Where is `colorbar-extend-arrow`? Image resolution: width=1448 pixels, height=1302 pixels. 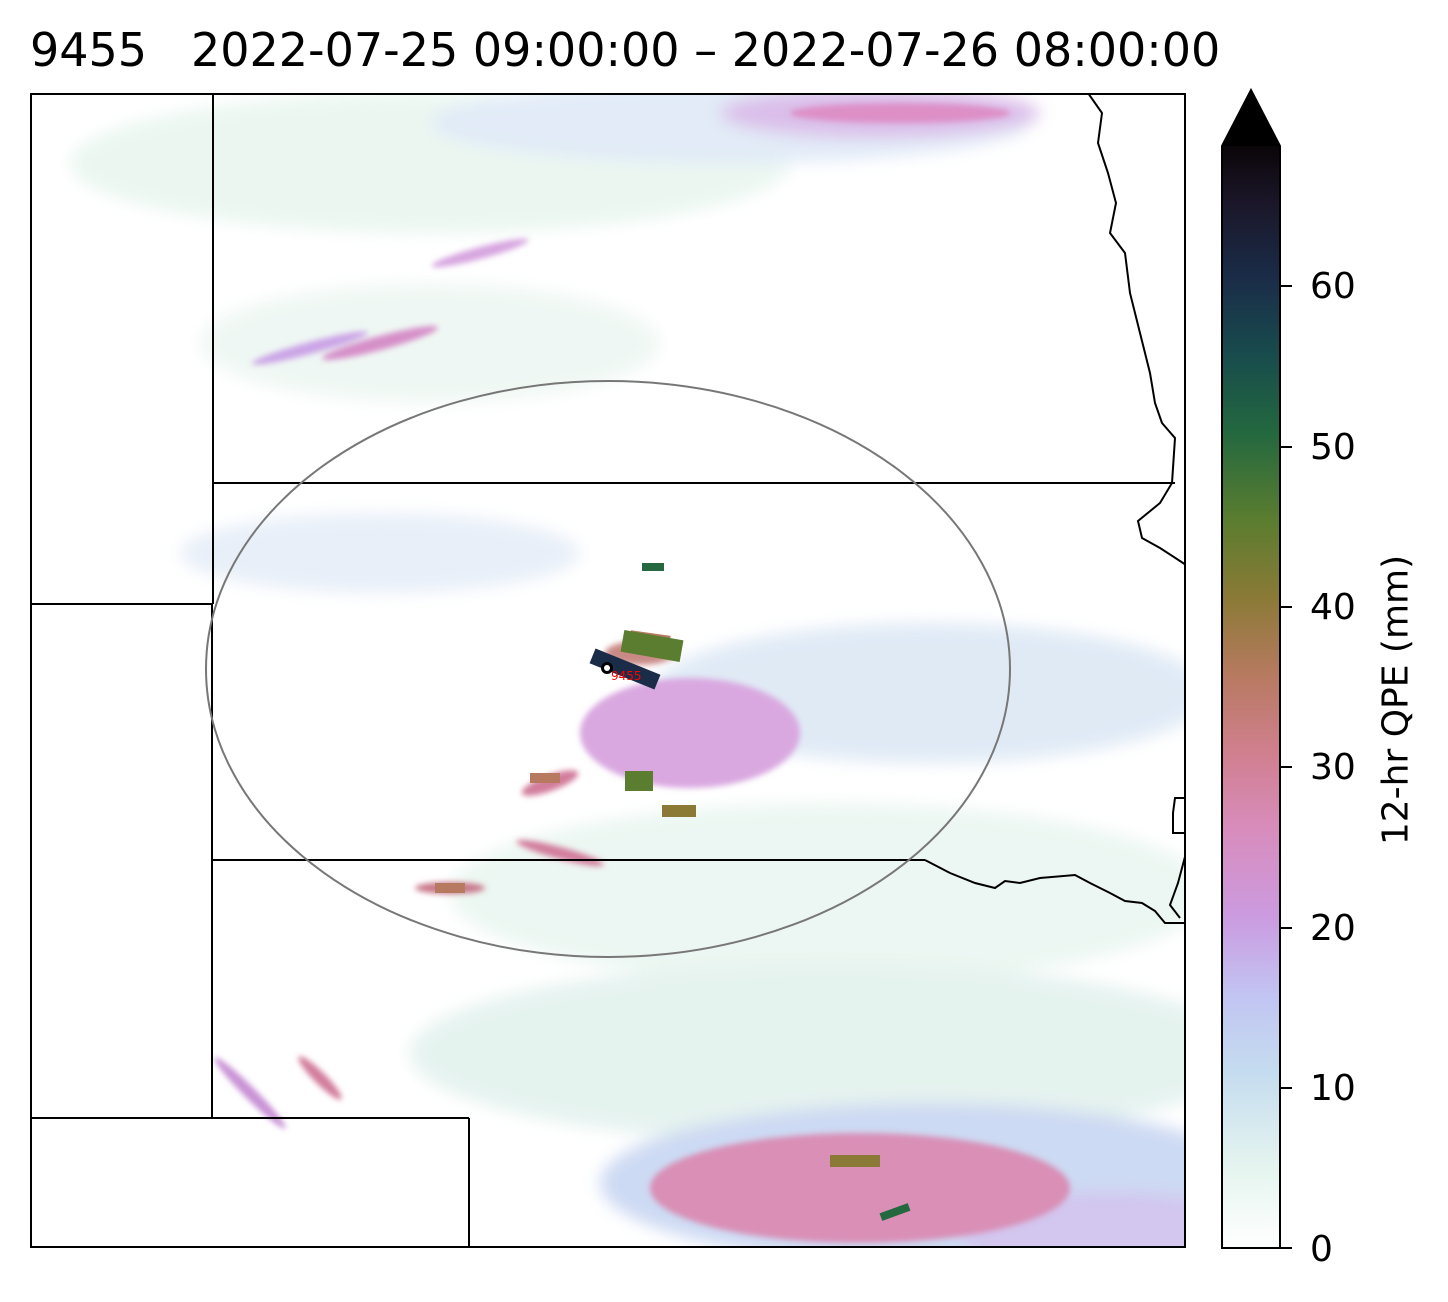
colorbar-extend-arrow is located at coordinates (1251, 118).